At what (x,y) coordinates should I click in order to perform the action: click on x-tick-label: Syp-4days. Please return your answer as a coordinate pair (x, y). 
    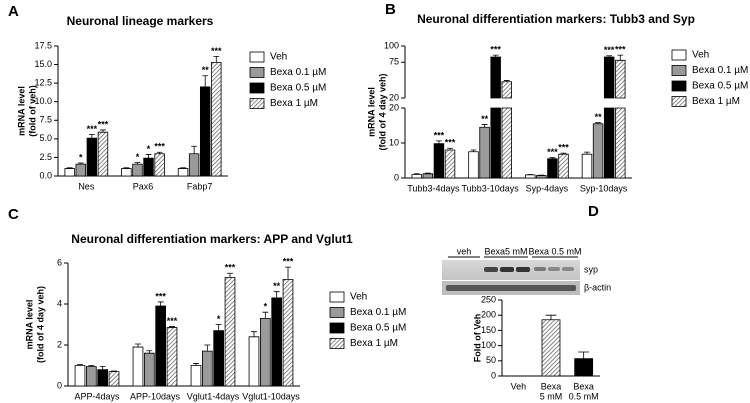
    Looking at the image, I should click on (547, 188).